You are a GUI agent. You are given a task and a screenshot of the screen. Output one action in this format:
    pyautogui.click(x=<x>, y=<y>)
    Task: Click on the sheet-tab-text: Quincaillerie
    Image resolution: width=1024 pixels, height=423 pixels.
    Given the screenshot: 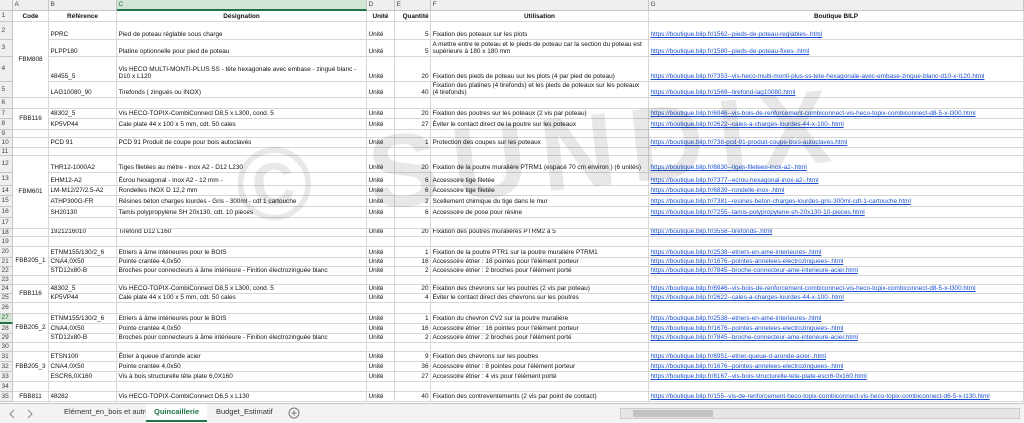 What is the action you would take?
    pyautogui.click(x=177, y=411)
    